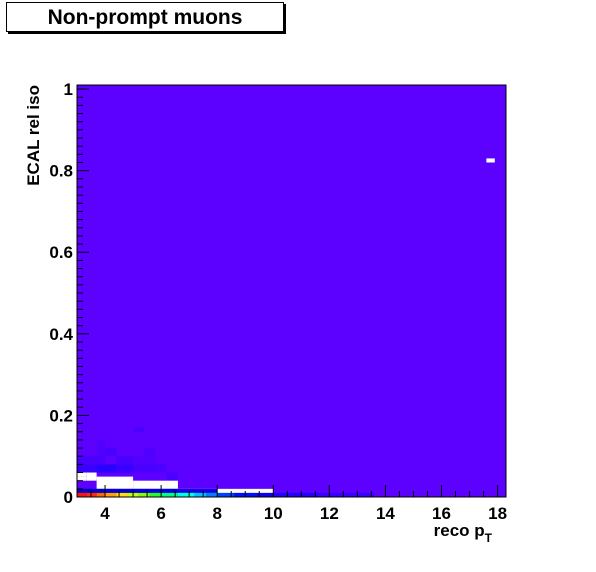  I want to click on y-tick-label: 0.6, so click(61, 252).